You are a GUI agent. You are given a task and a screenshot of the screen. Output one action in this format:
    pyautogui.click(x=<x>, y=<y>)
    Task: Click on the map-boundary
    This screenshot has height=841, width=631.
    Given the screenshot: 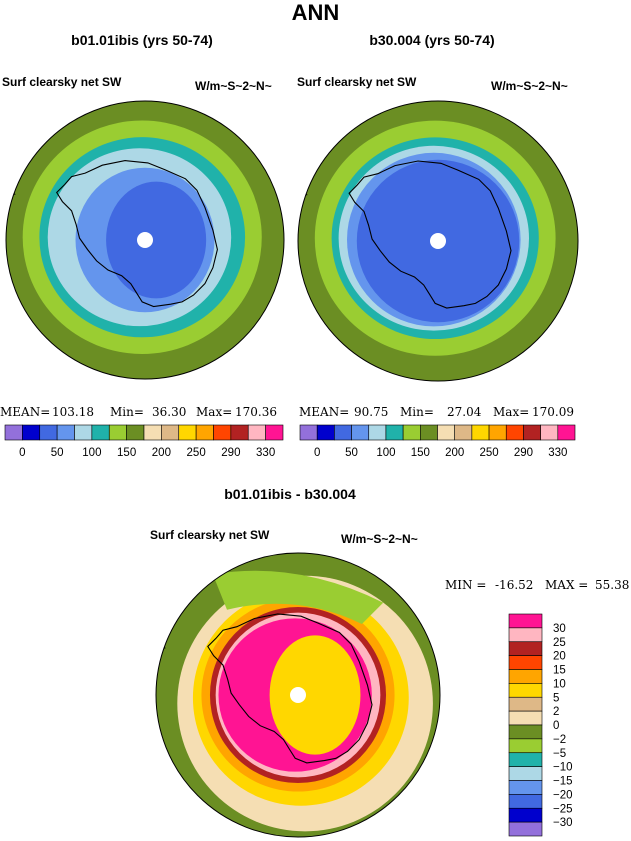 What is the action you would take?
    pyautogui.click(x=145, y=240)
    